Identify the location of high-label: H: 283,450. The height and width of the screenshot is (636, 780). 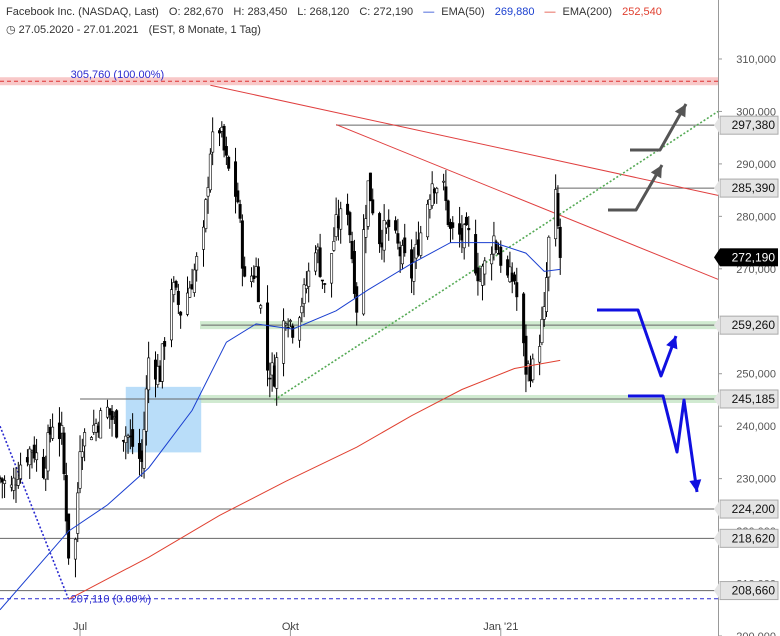
(260, 12).